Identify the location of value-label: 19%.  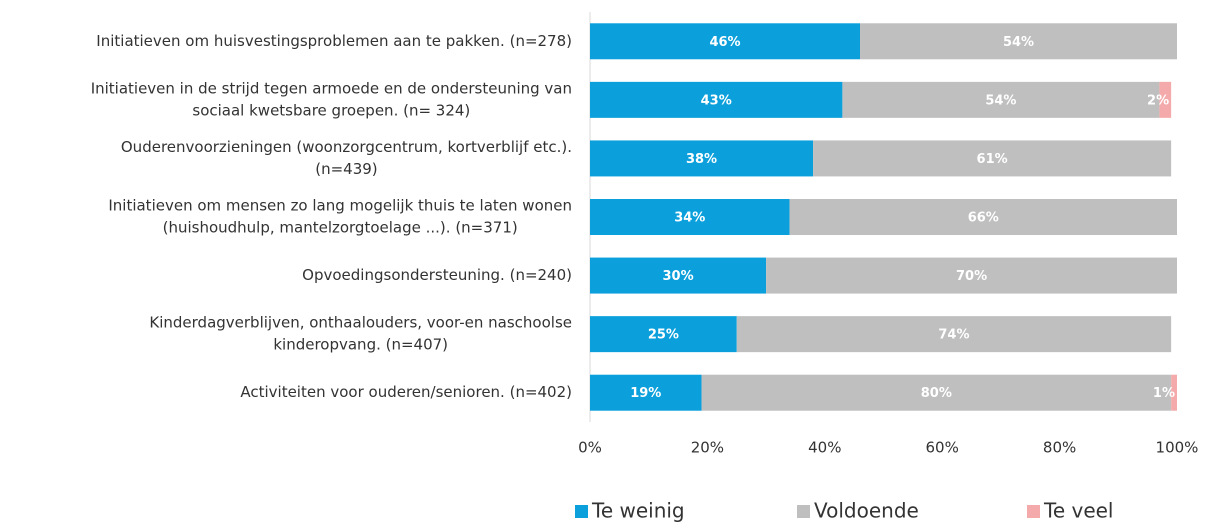
(645, 393).